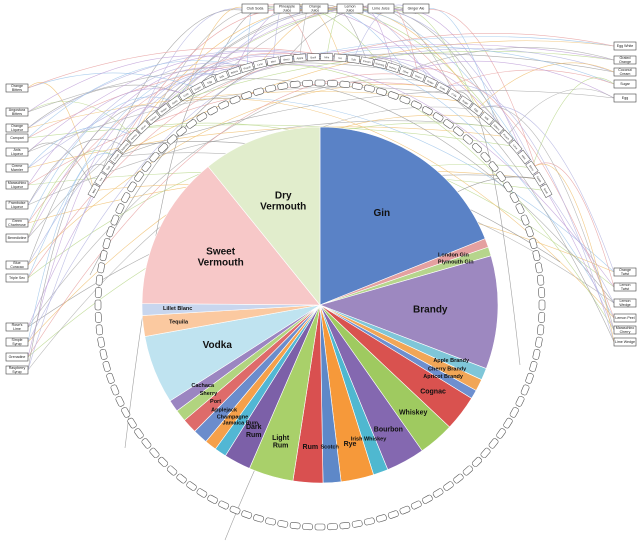  What do you see at coordinates (380, 8) in the screenshot?
I see `svg-text: Lime Juice` at bounding box center [380, 8].